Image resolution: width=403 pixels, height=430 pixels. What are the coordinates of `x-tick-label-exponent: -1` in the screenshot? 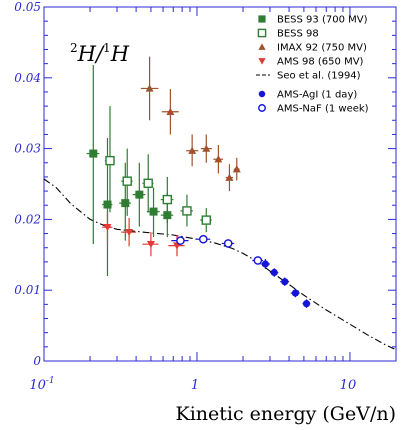 It's located at (50, 381).